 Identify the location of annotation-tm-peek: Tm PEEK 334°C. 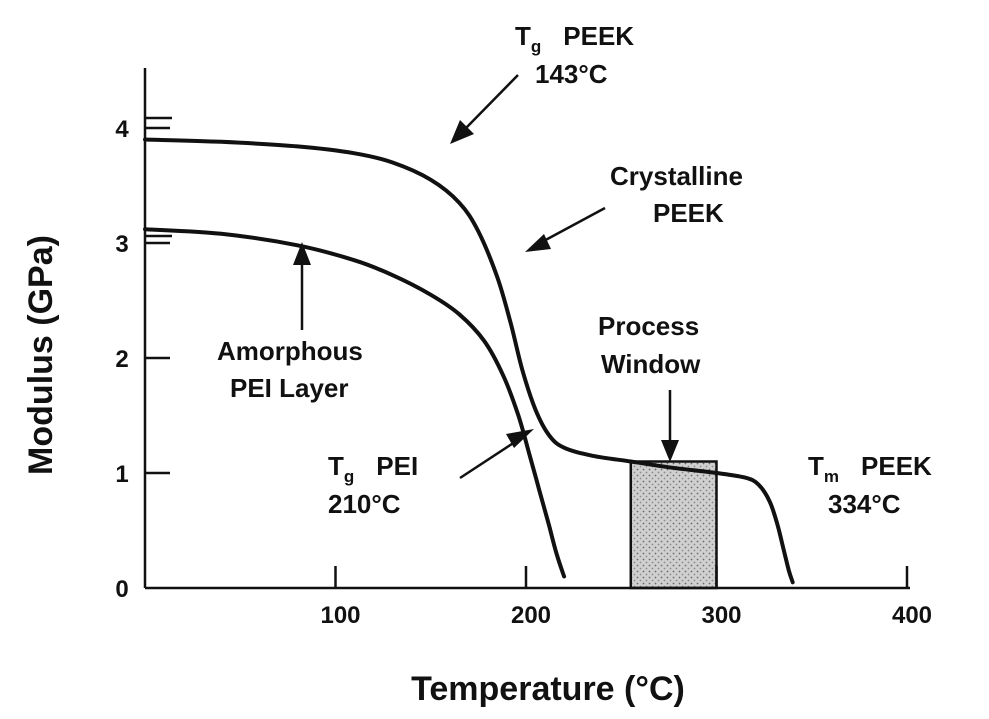
(870, 485).